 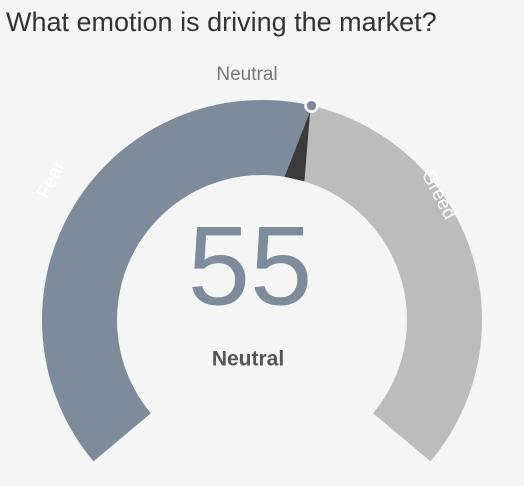 What do you see at coordinates (297, 146) in the screenshot?
I see `needle` at bounding box center [297, 146].